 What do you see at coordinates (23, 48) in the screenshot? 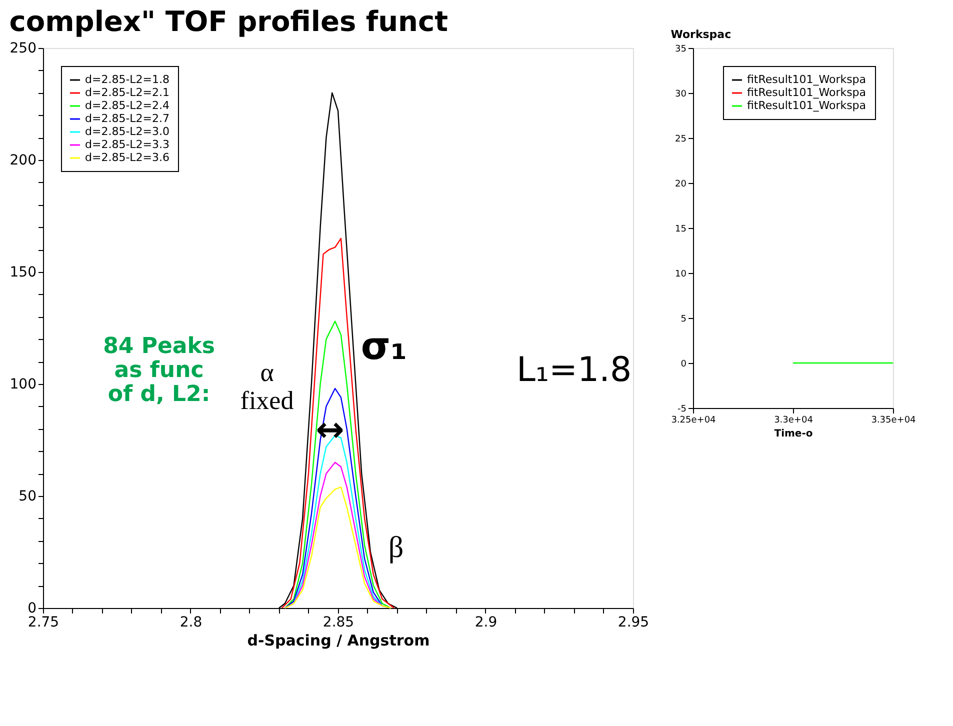
I see `y-tick-label: 250` at bounding box center [23, 48].